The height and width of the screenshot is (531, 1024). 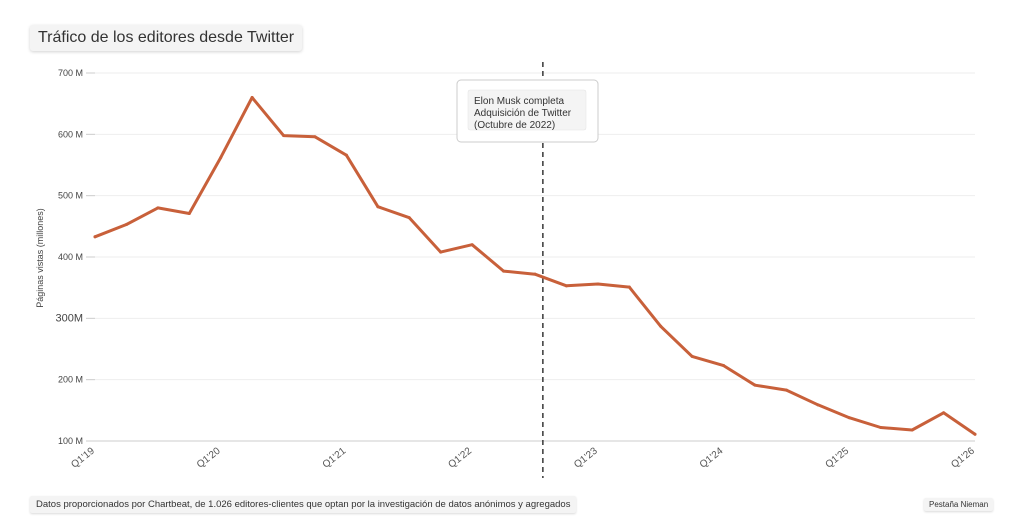 What do you see at coordinates (460, 457) in the screenshot?
I see `x-tick-label: Q1'22` at bounding box center [460, 457].